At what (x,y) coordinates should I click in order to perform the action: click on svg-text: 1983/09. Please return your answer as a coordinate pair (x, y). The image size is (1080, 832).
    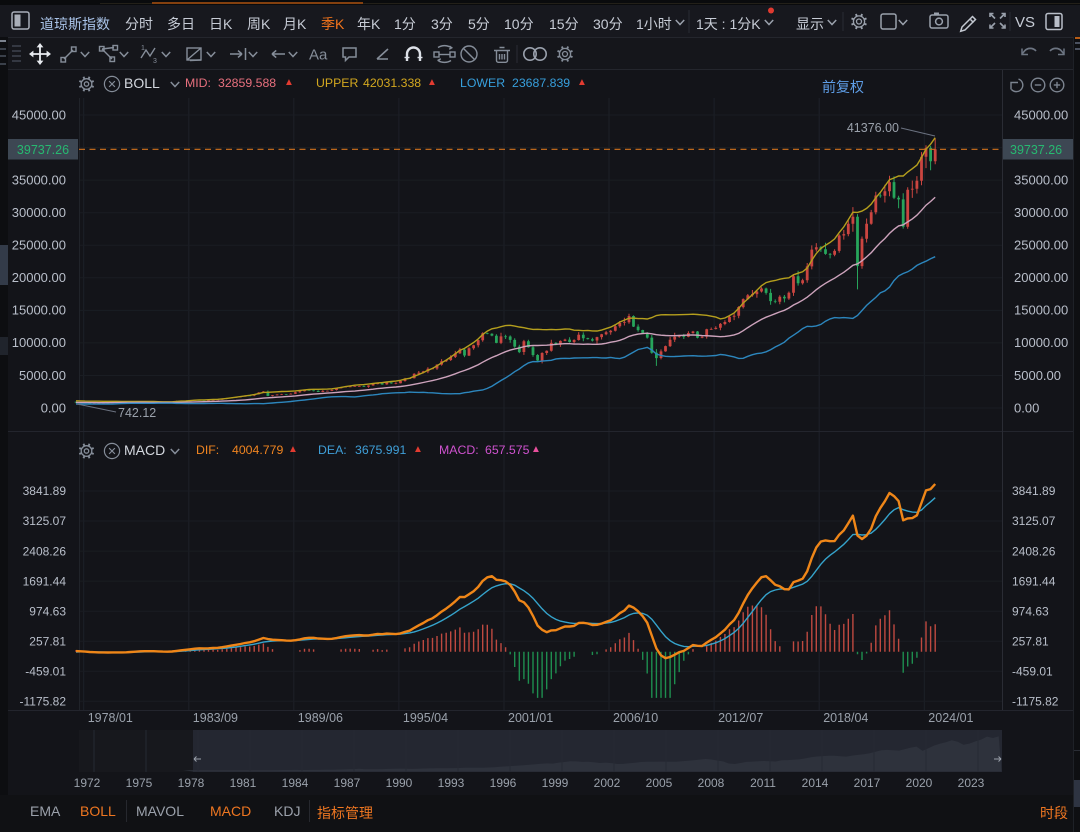
    Looking at the image, I should click on (215, 718).